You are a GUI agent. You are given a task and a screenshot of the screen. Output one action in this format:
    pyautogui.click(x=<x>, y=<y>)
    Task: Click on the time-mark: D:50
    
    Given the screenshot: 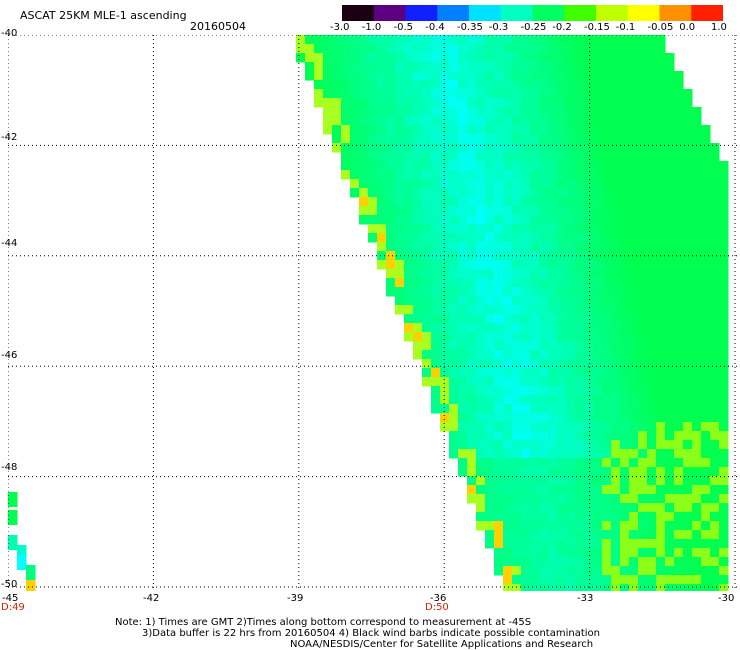 What is the action you would take?
    pyautogui.click(x=437, y=607)
    